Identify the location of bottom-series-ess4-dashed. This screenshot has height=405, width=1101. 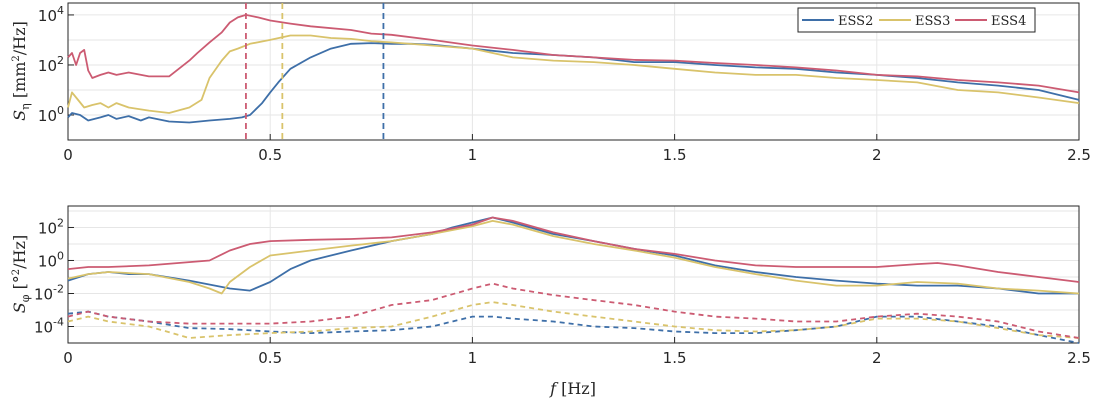
(573, 310).